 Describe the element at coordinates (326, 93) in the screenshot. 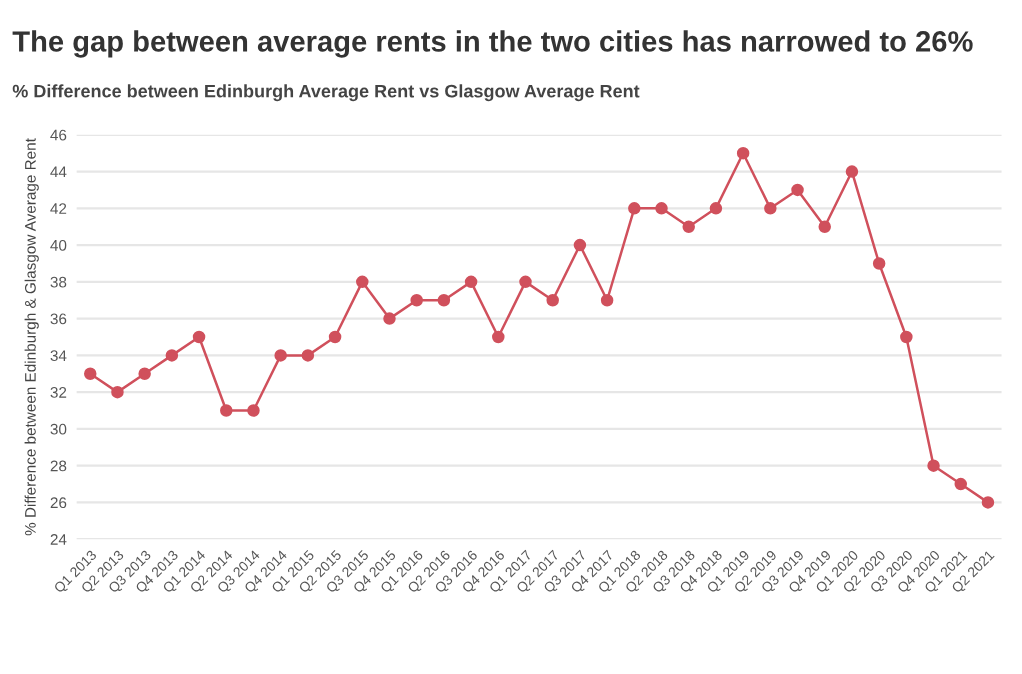

I see `chart-subtitle: % Difference between Edinburgh Average Rent vs Glasgow Average Rent` at that location.